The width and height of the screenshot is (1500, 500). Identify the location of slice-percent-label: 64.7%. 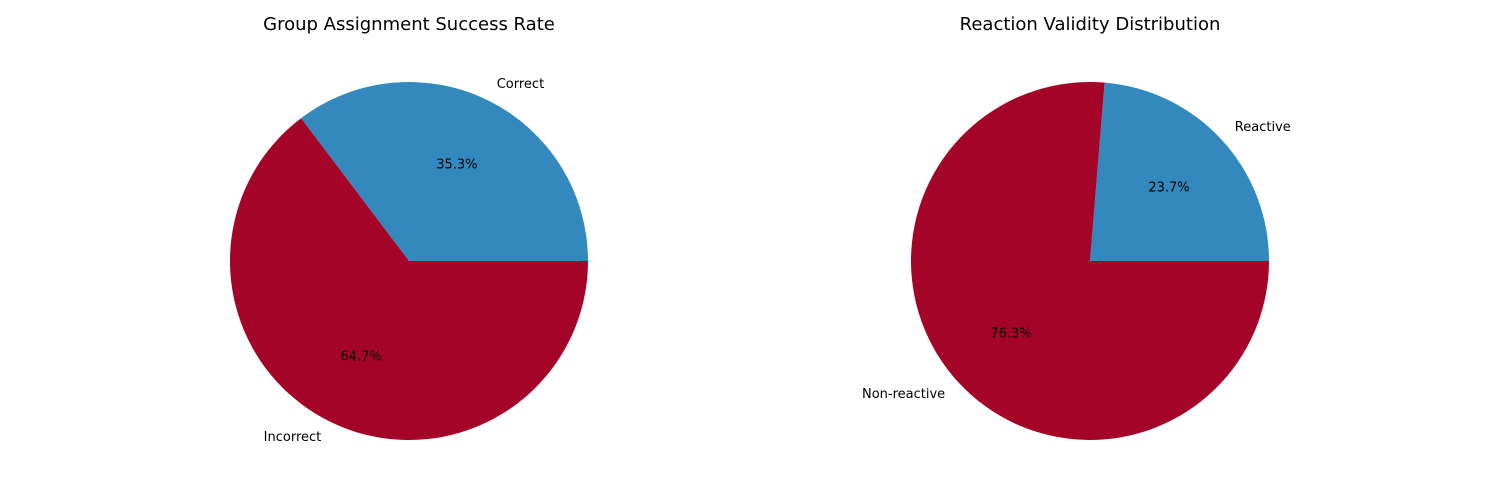
(360, 357).